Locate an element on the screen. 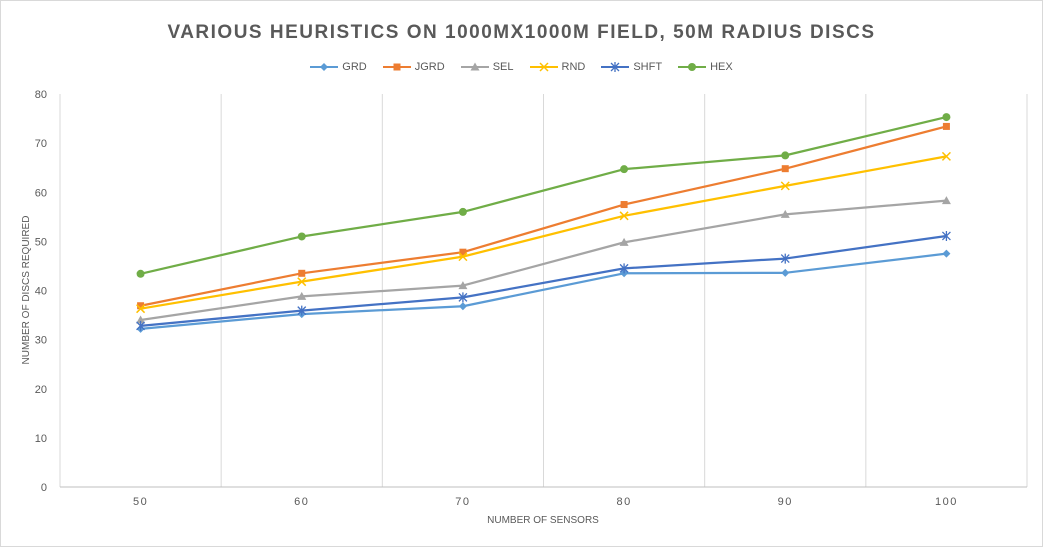 Image resolution: width=1043 pixels, height=547 pixels. y-tick-label: 40 is located at coordinates (41, 292).